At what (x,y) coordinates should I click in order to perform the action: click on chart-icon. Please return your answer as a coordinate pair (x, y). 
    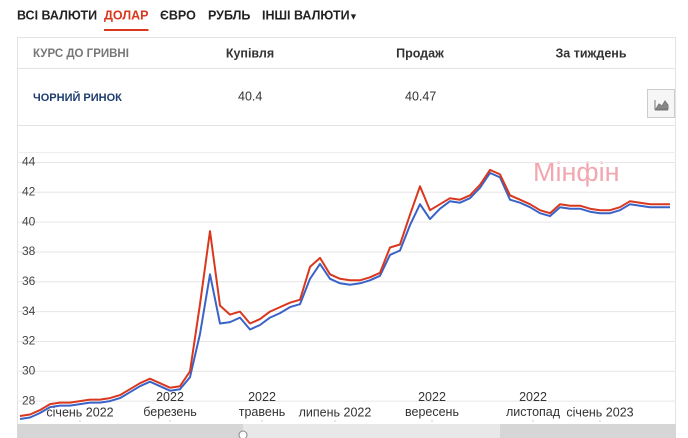
    Looking at the image, I should click on (661, 105).